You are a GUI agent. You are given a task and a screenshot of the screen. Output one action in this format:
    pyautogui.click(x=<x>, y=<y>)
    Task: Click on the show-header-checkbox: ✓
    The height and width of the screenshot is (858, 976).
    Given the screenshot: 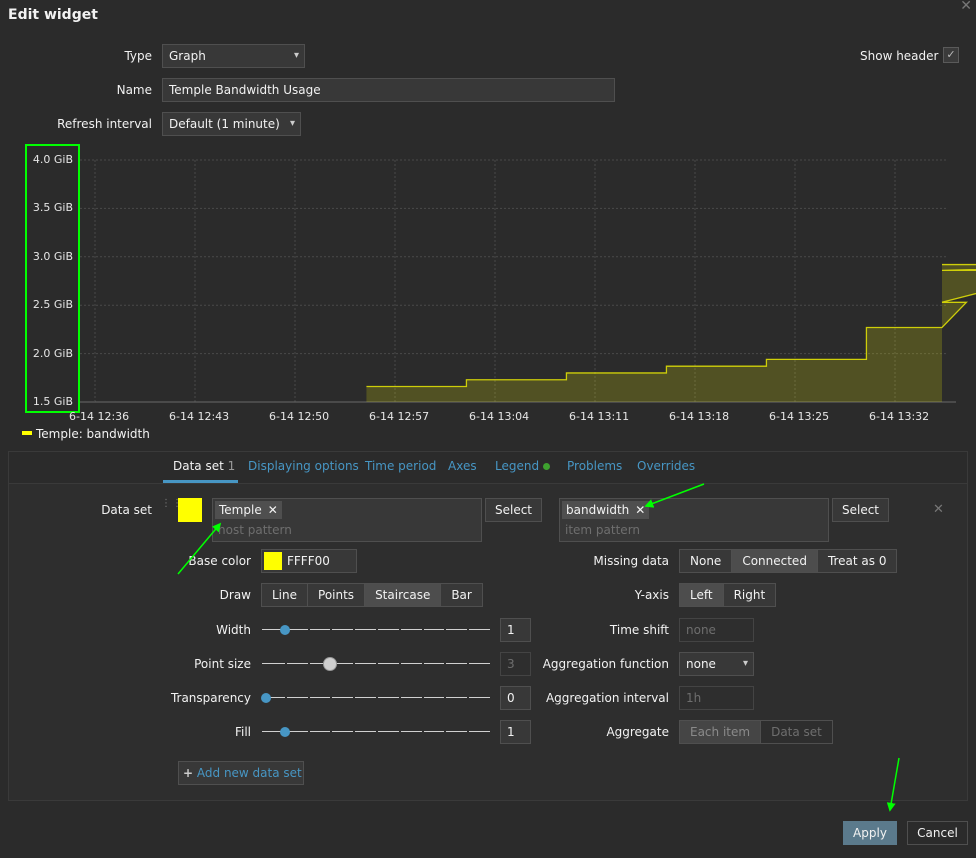 What is the action you would take?
    pyautogui.click(x=951, y=55)
    